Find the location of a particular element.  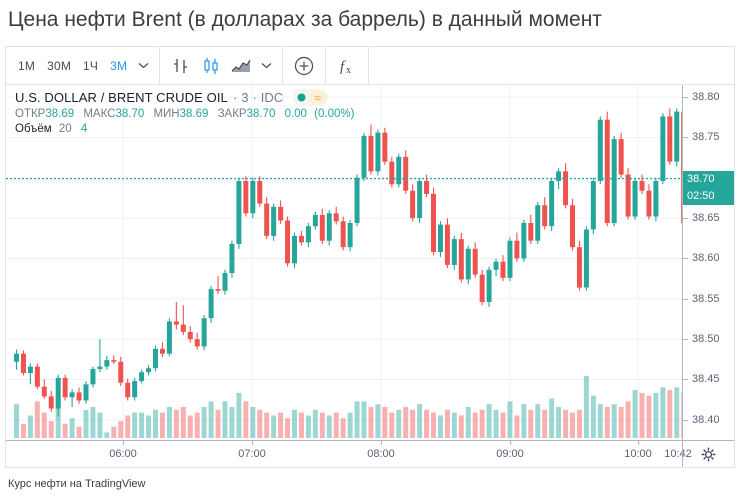

ohlc-high-label: МАКС is located at coordinates (99, 114).